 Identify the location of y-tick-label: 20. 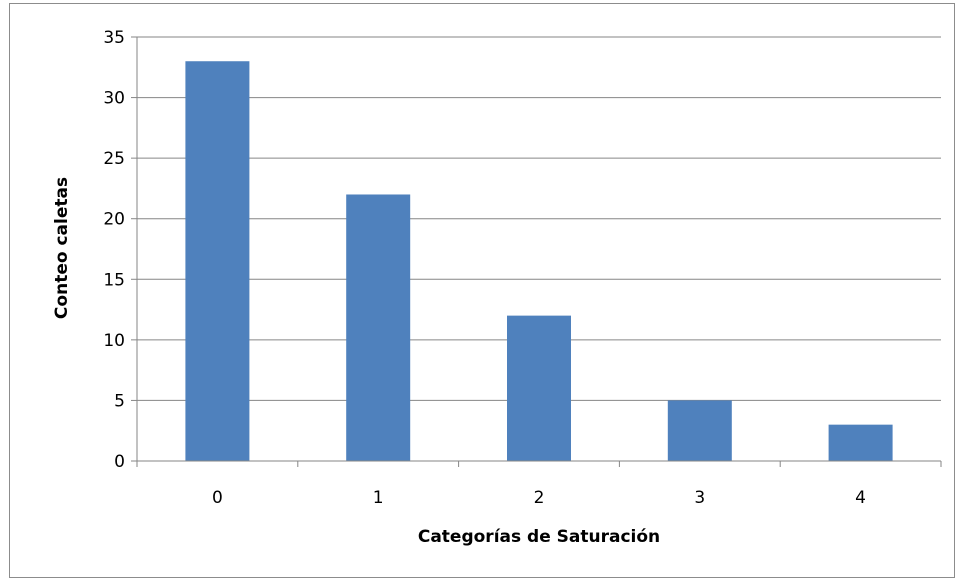
(114, 220).